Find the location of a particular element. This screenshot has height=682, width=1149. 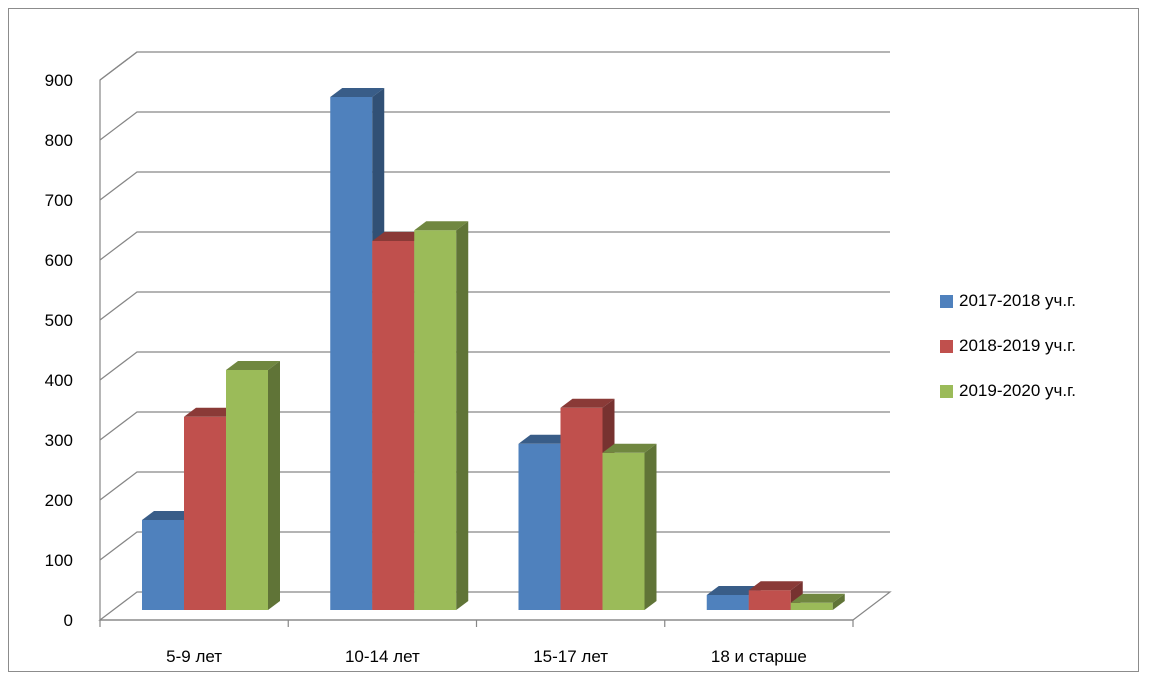

x-tick-label: 15-17 лет is located at coordinates (570, 656).